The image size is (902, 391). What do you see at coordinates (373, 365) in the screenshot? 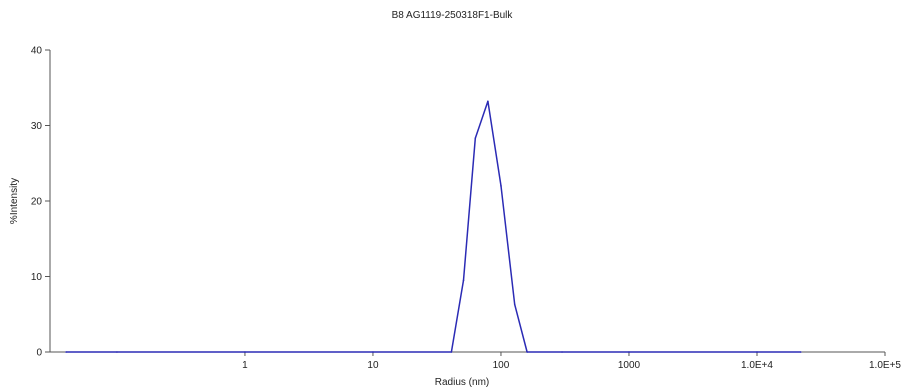
I see `x-tick-label: 10` at bounding box center [373, 365].